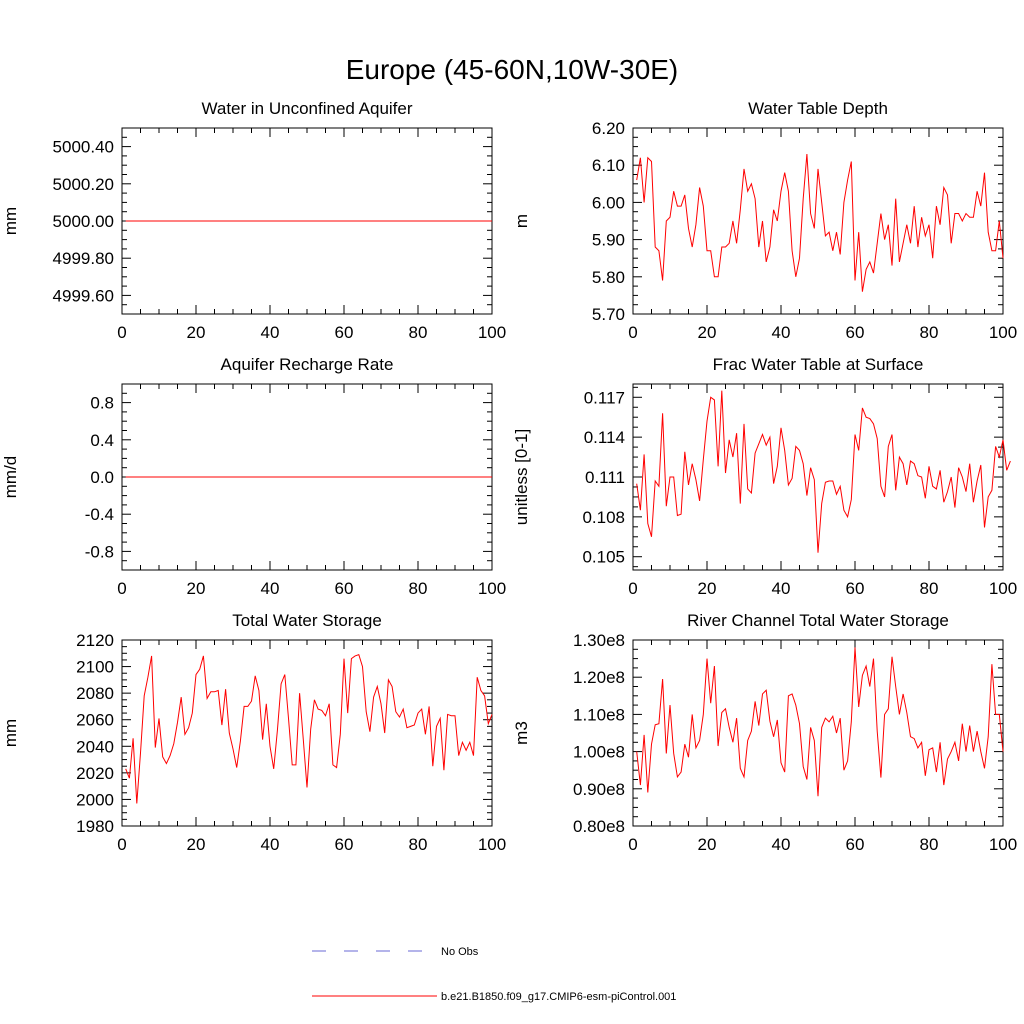 The width and height of the screenshot is (1024, 1024). I want to click on y-tick-label: 5.70, so click(608, 314).